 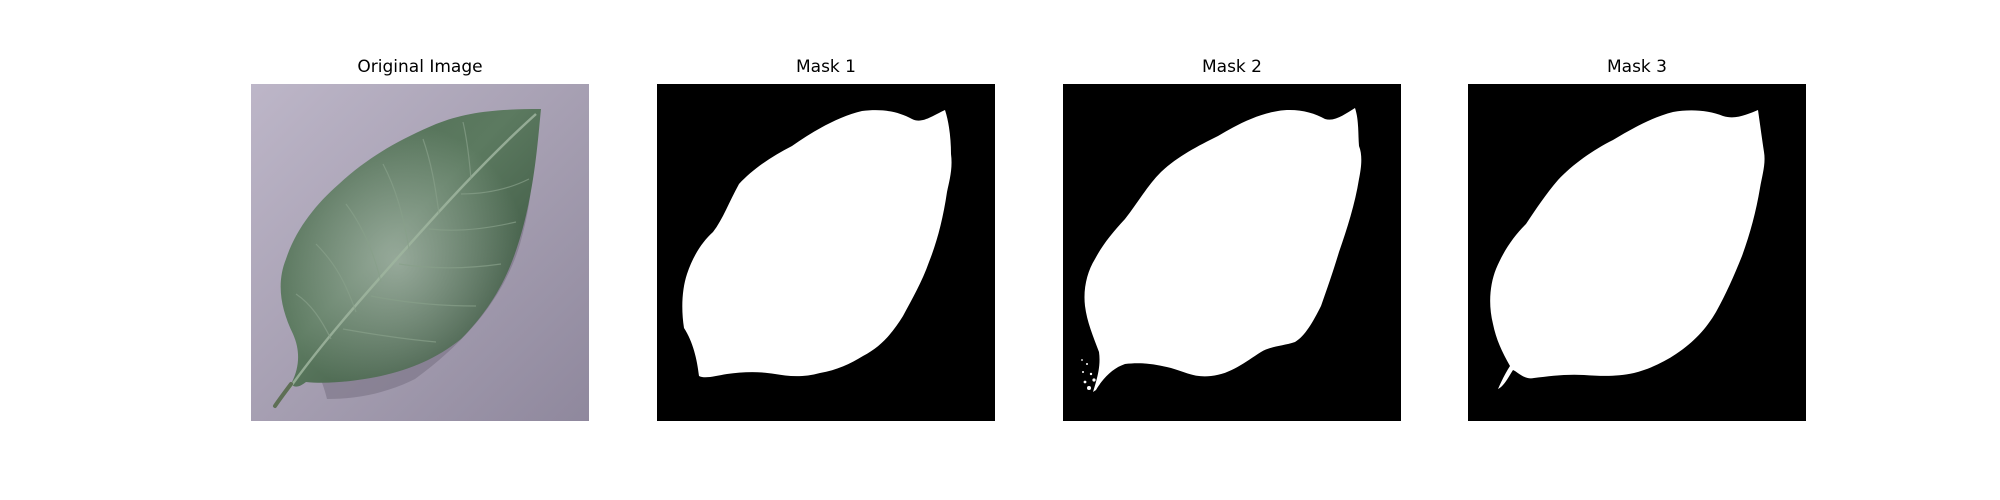 I want to click on panel-mask-1: Mask 1, so click(x=826, y=239).